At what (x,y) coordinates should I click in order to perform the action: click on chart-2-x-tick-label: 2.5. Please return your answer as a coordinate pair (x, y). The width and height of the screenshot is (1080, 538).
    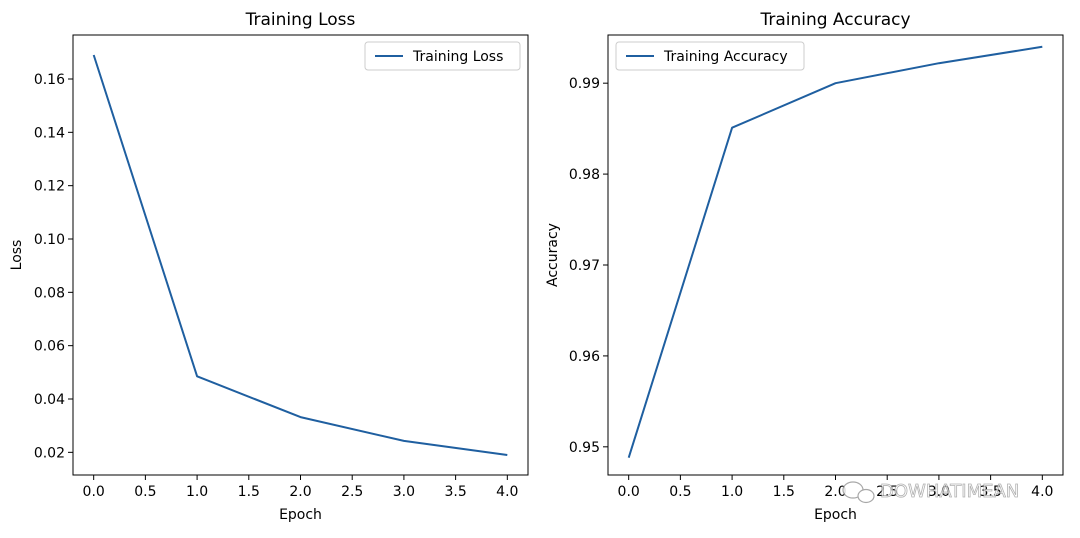
    Looking at the image, I should click on (887, 492).